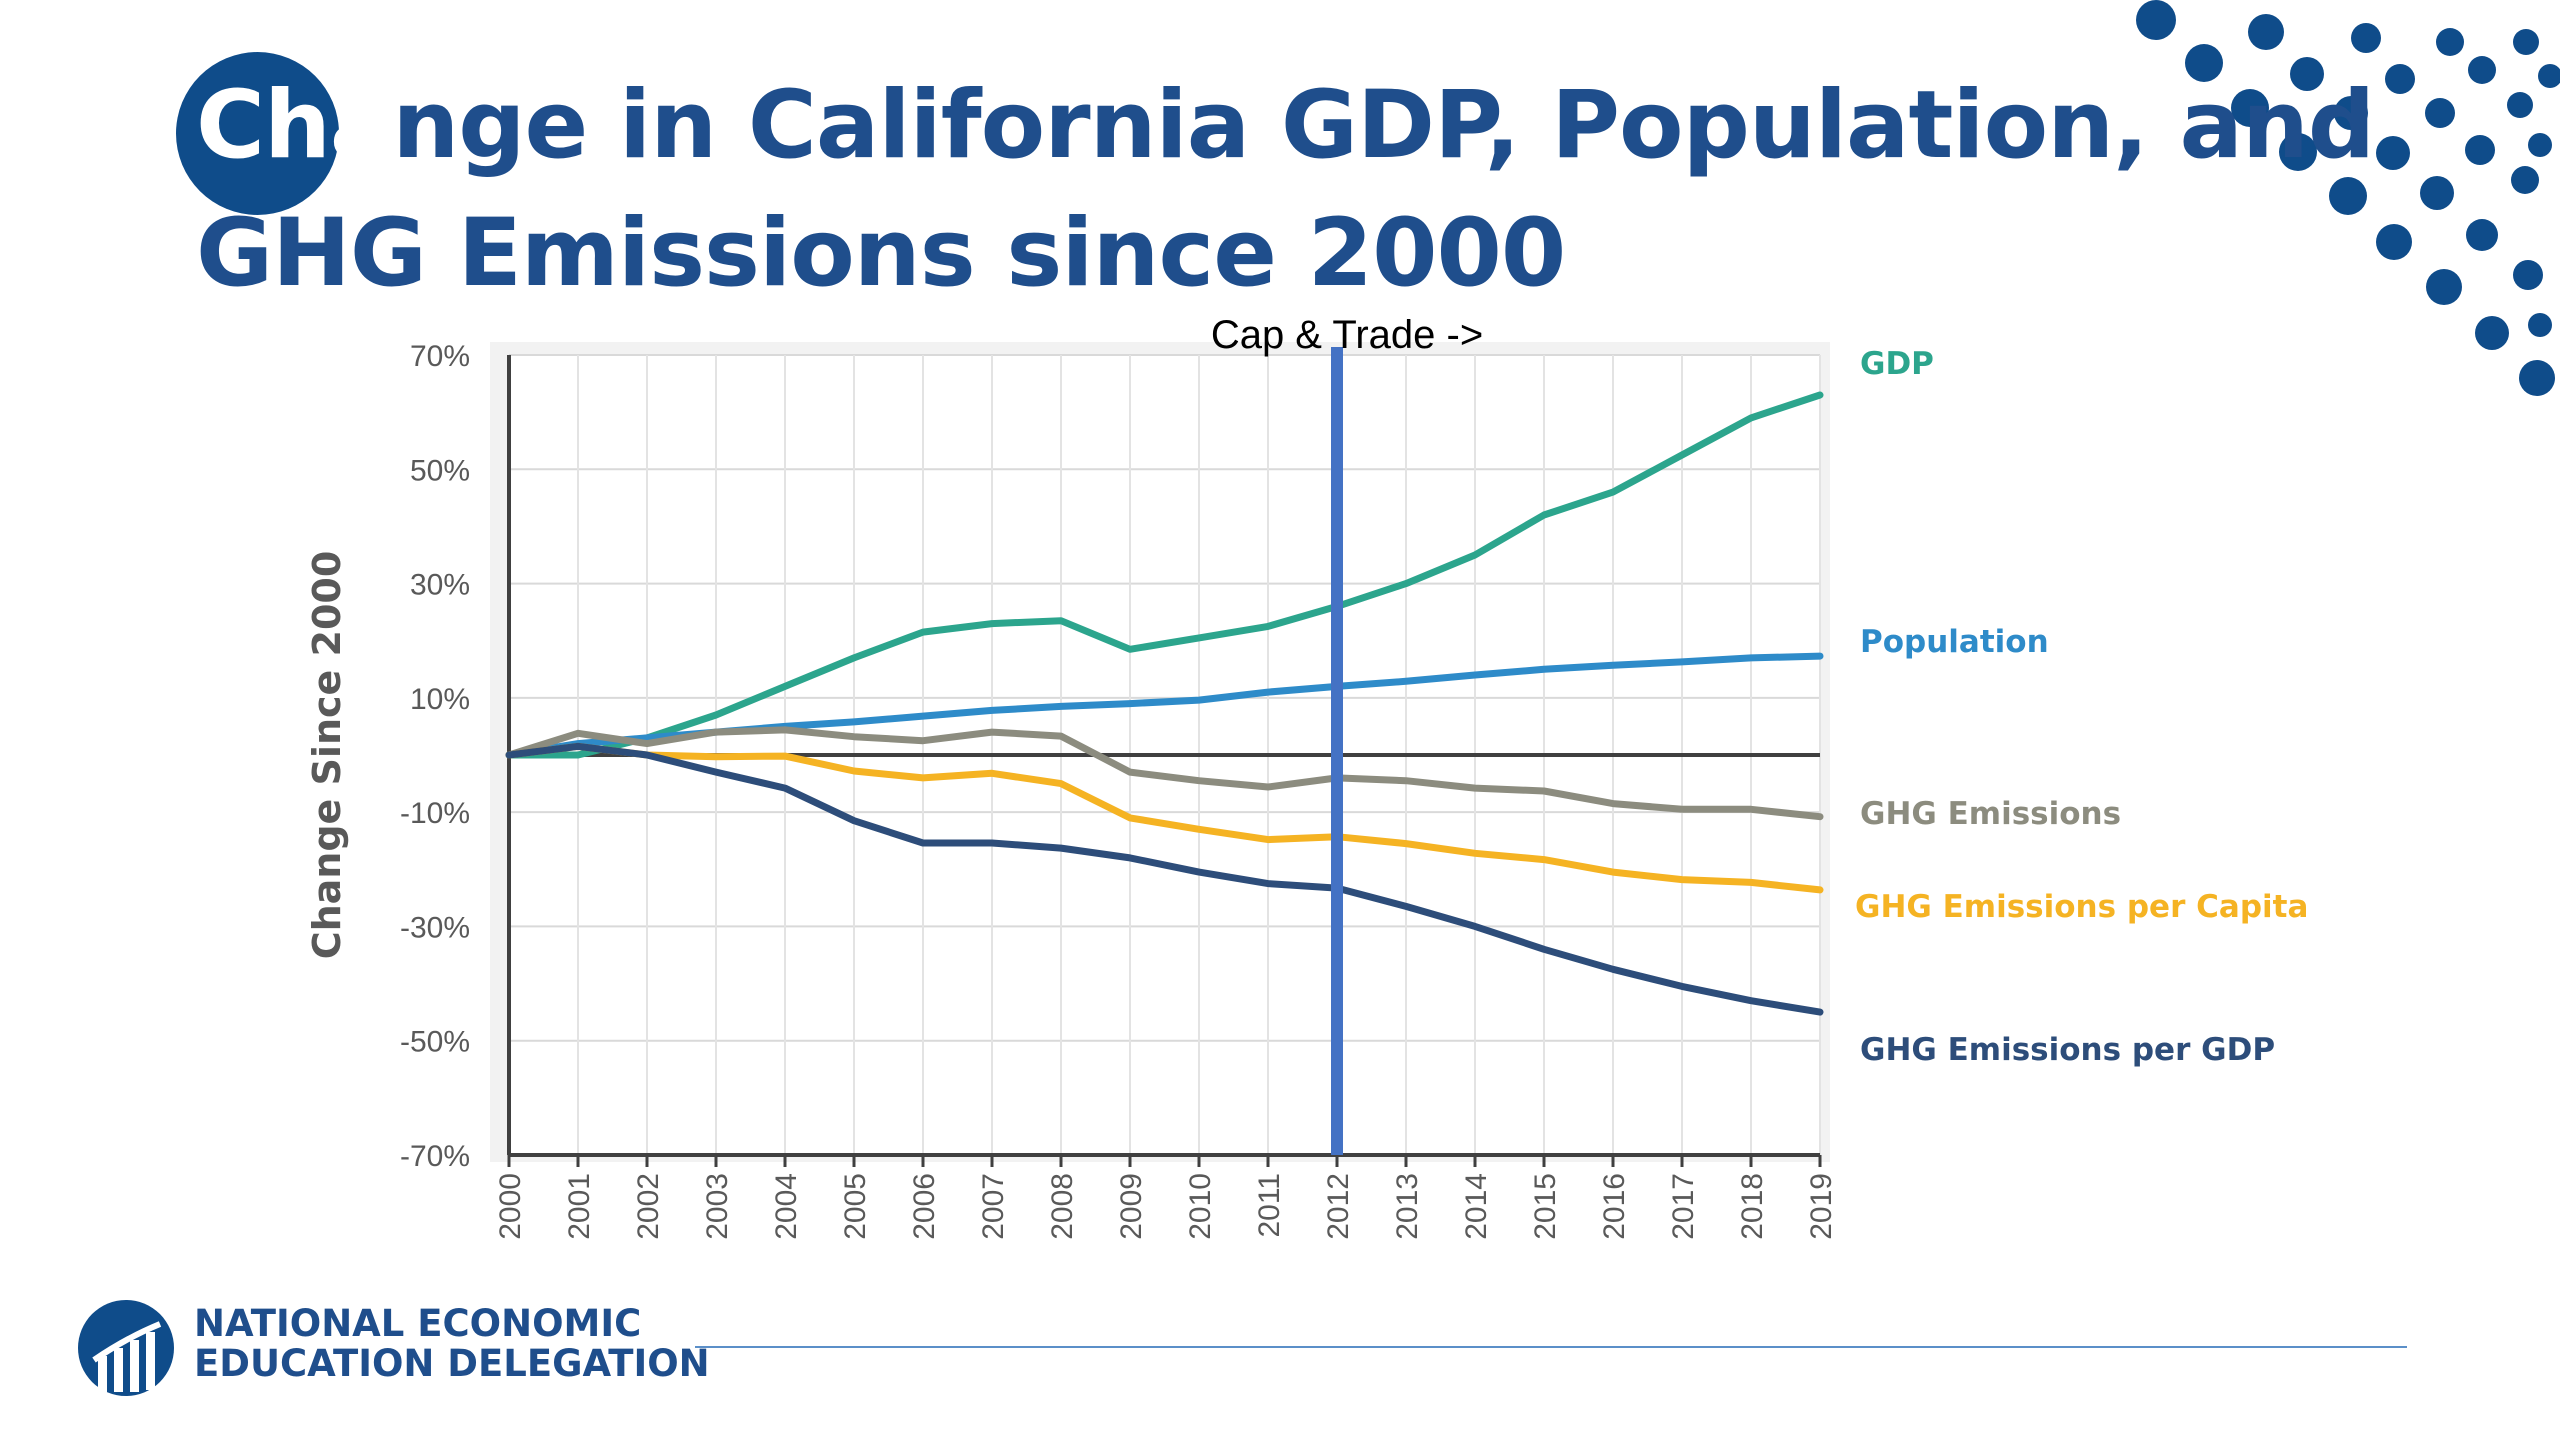  Describe the element at coordinates (294, 125) in the screenshot. I see `title-line-1-prefix: Cha` at that location.